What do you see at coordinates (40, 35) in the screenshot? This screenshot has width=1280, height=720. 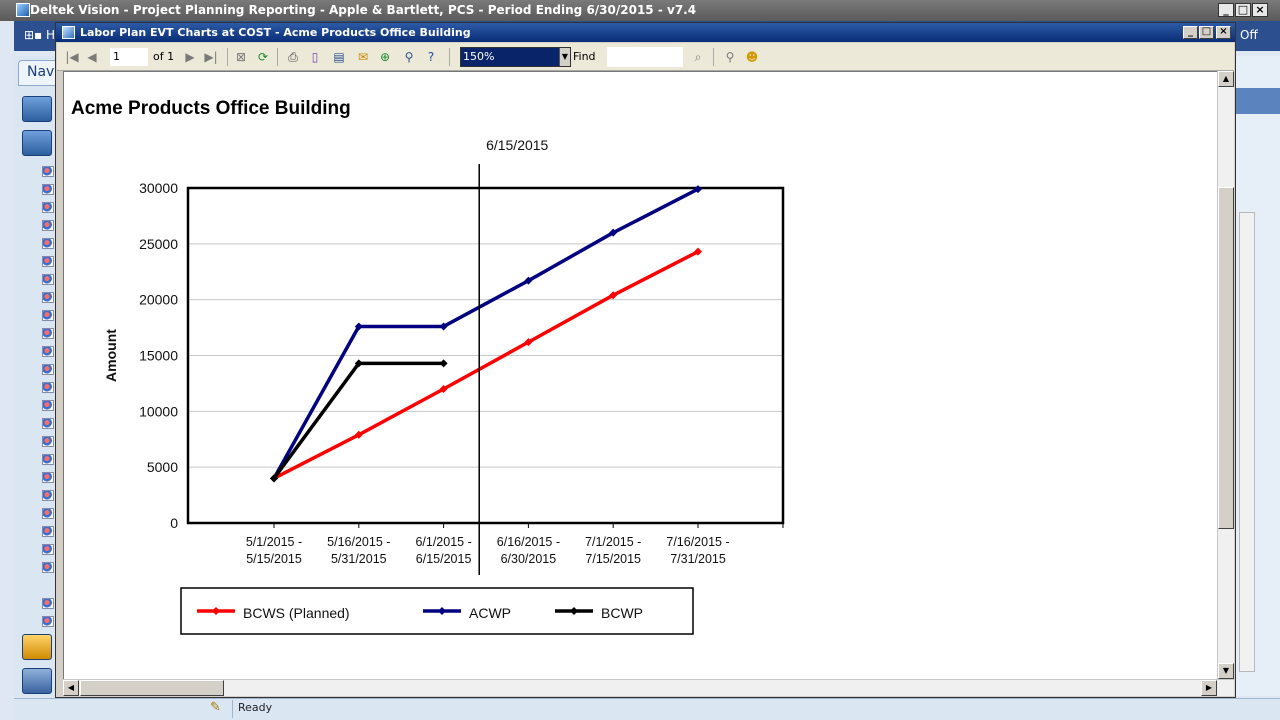 I see `app-menu-button: ⊞▪ H` at bounding box center [40, 35].